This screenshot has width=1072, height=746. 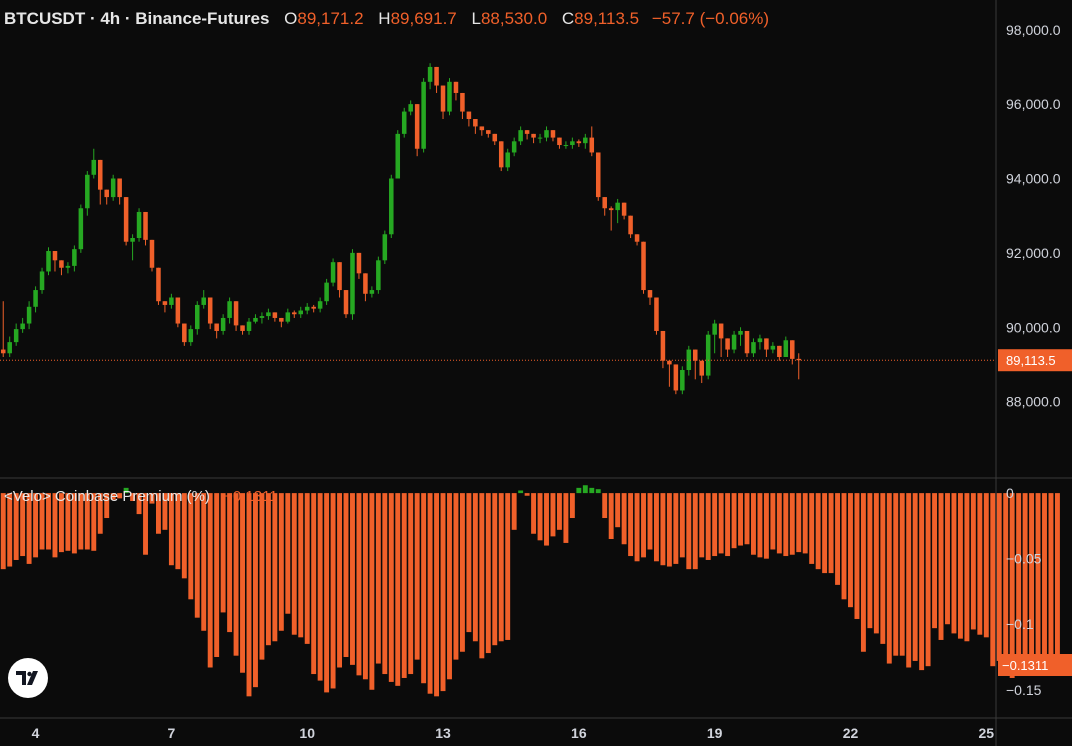 I want to click on tradingview-logo-icon, so click(x=28, y=678).